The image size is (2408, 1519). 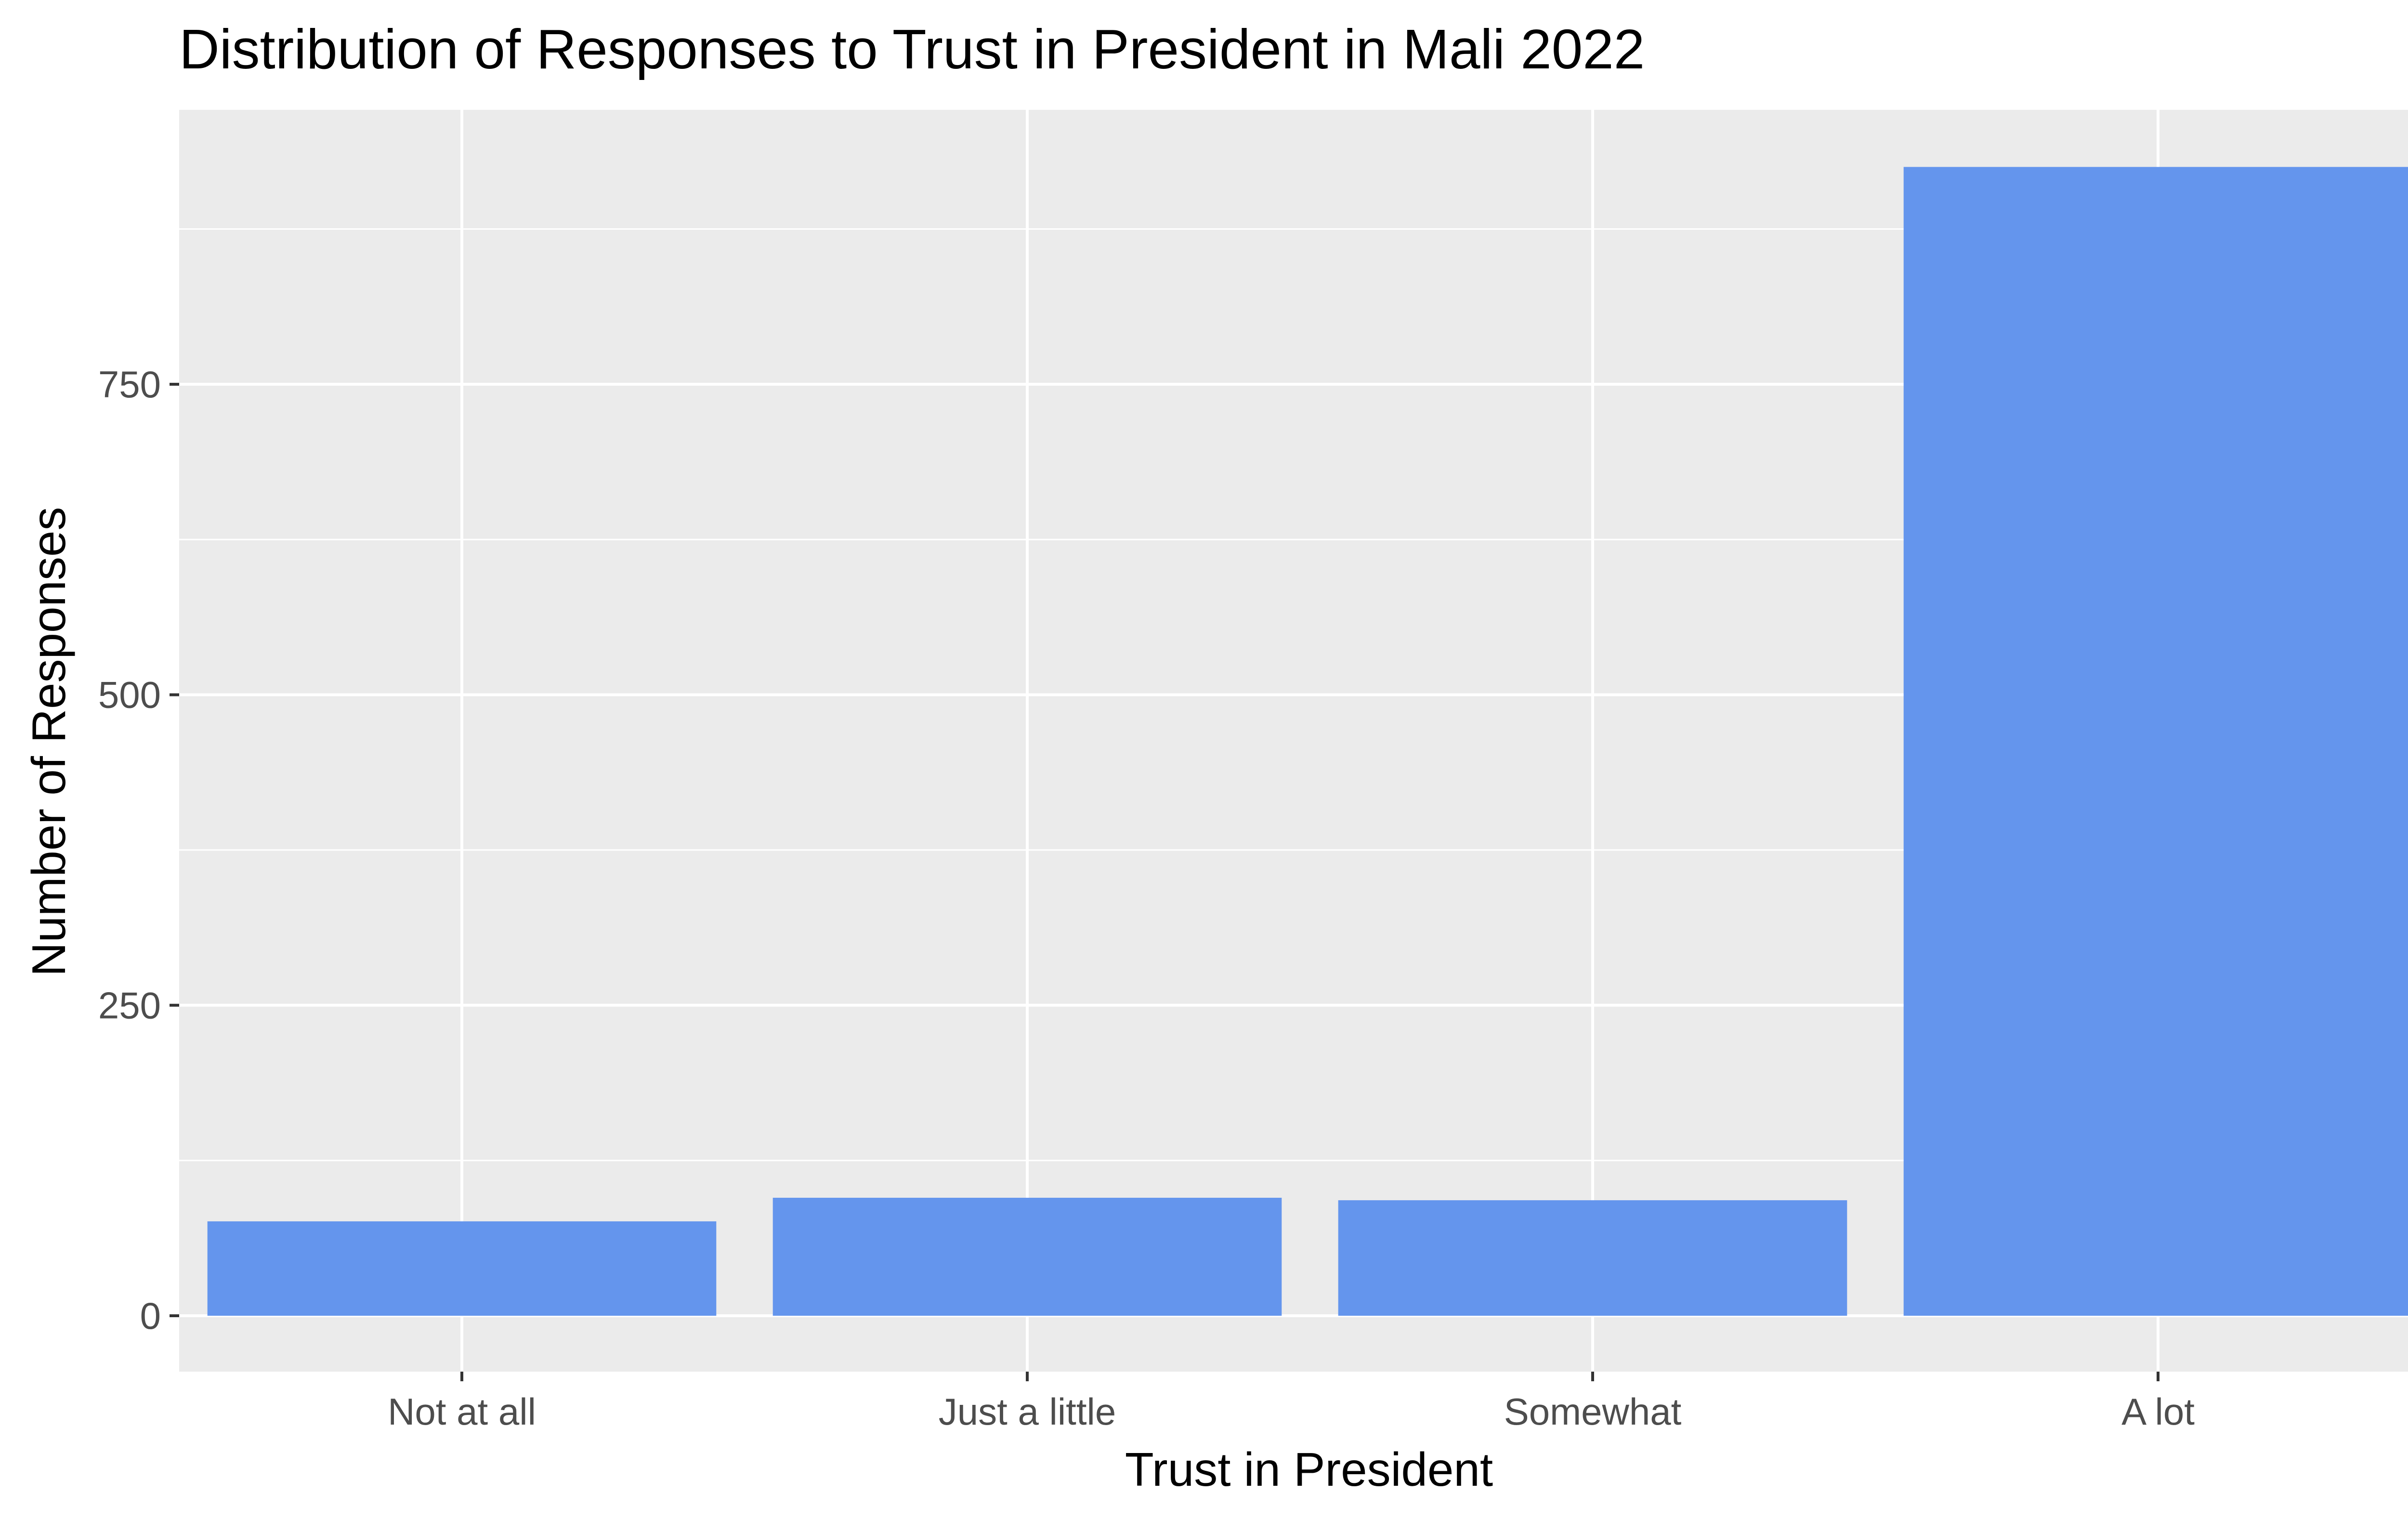 What do you see at coordinates (129, 695) in the screenshot?
I see `y-tick-label: 500` at bounding box center [129, 695].